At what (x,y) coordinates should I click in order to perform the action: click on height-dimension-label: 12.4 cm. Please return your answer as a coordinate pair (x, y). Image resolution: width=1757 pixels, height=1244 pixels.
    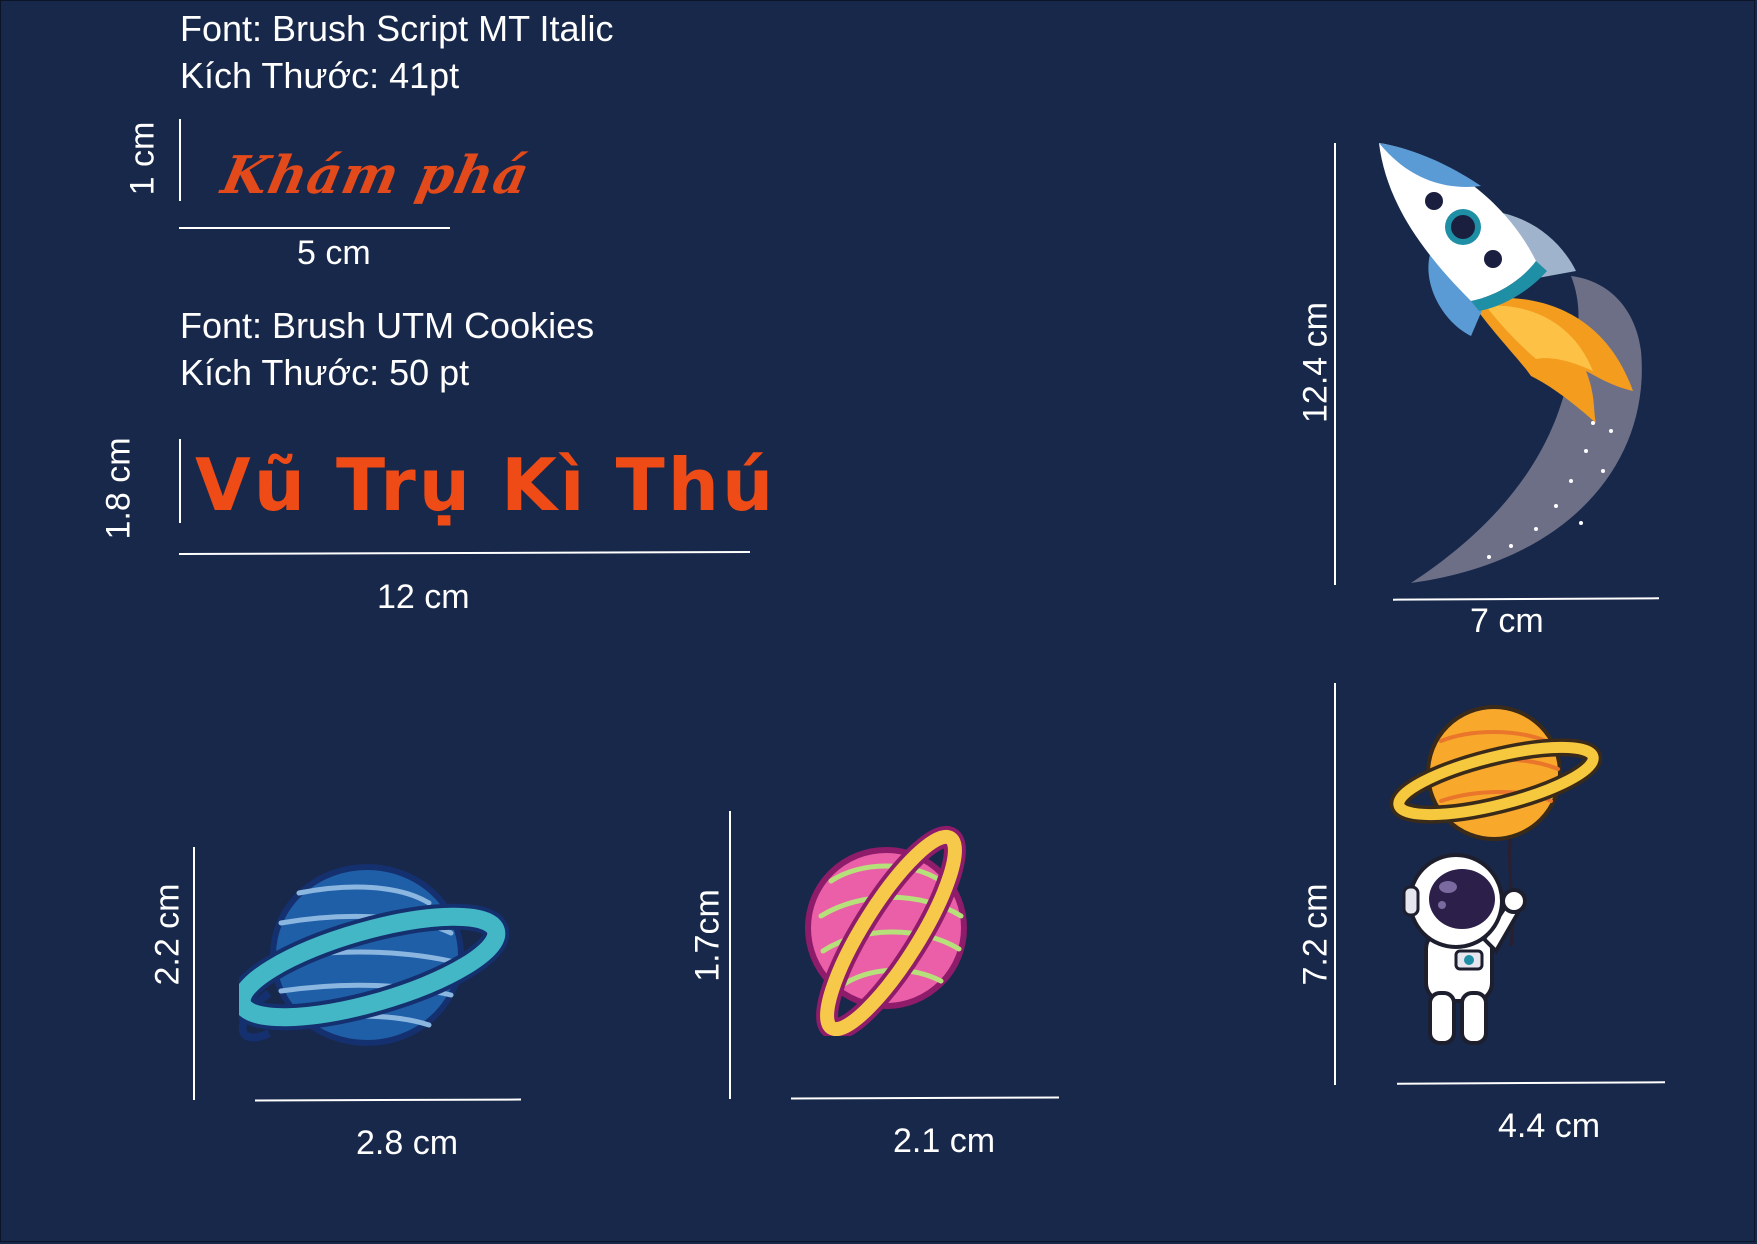
    Looking at the image, I should click on (1315, 362).